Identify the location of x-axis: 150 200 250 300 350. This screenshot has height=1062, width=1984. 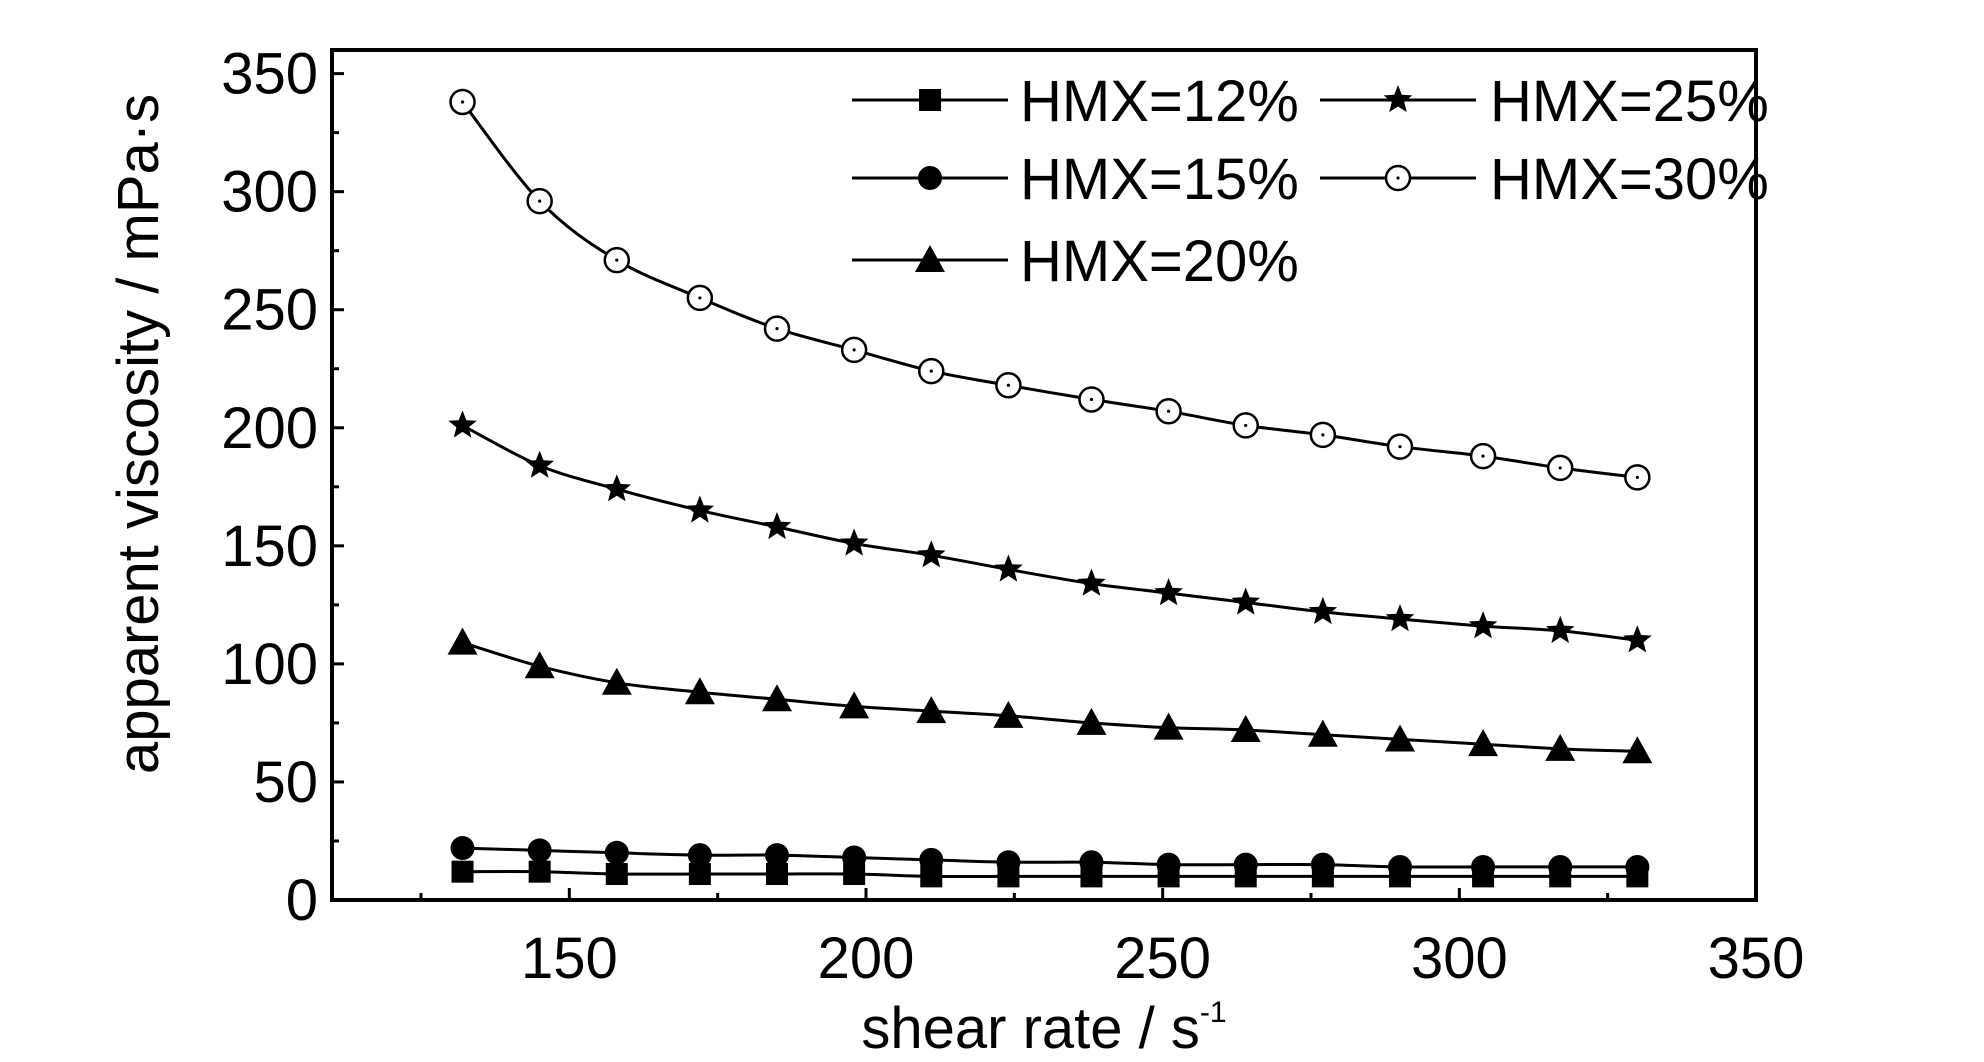
(1112, 939).